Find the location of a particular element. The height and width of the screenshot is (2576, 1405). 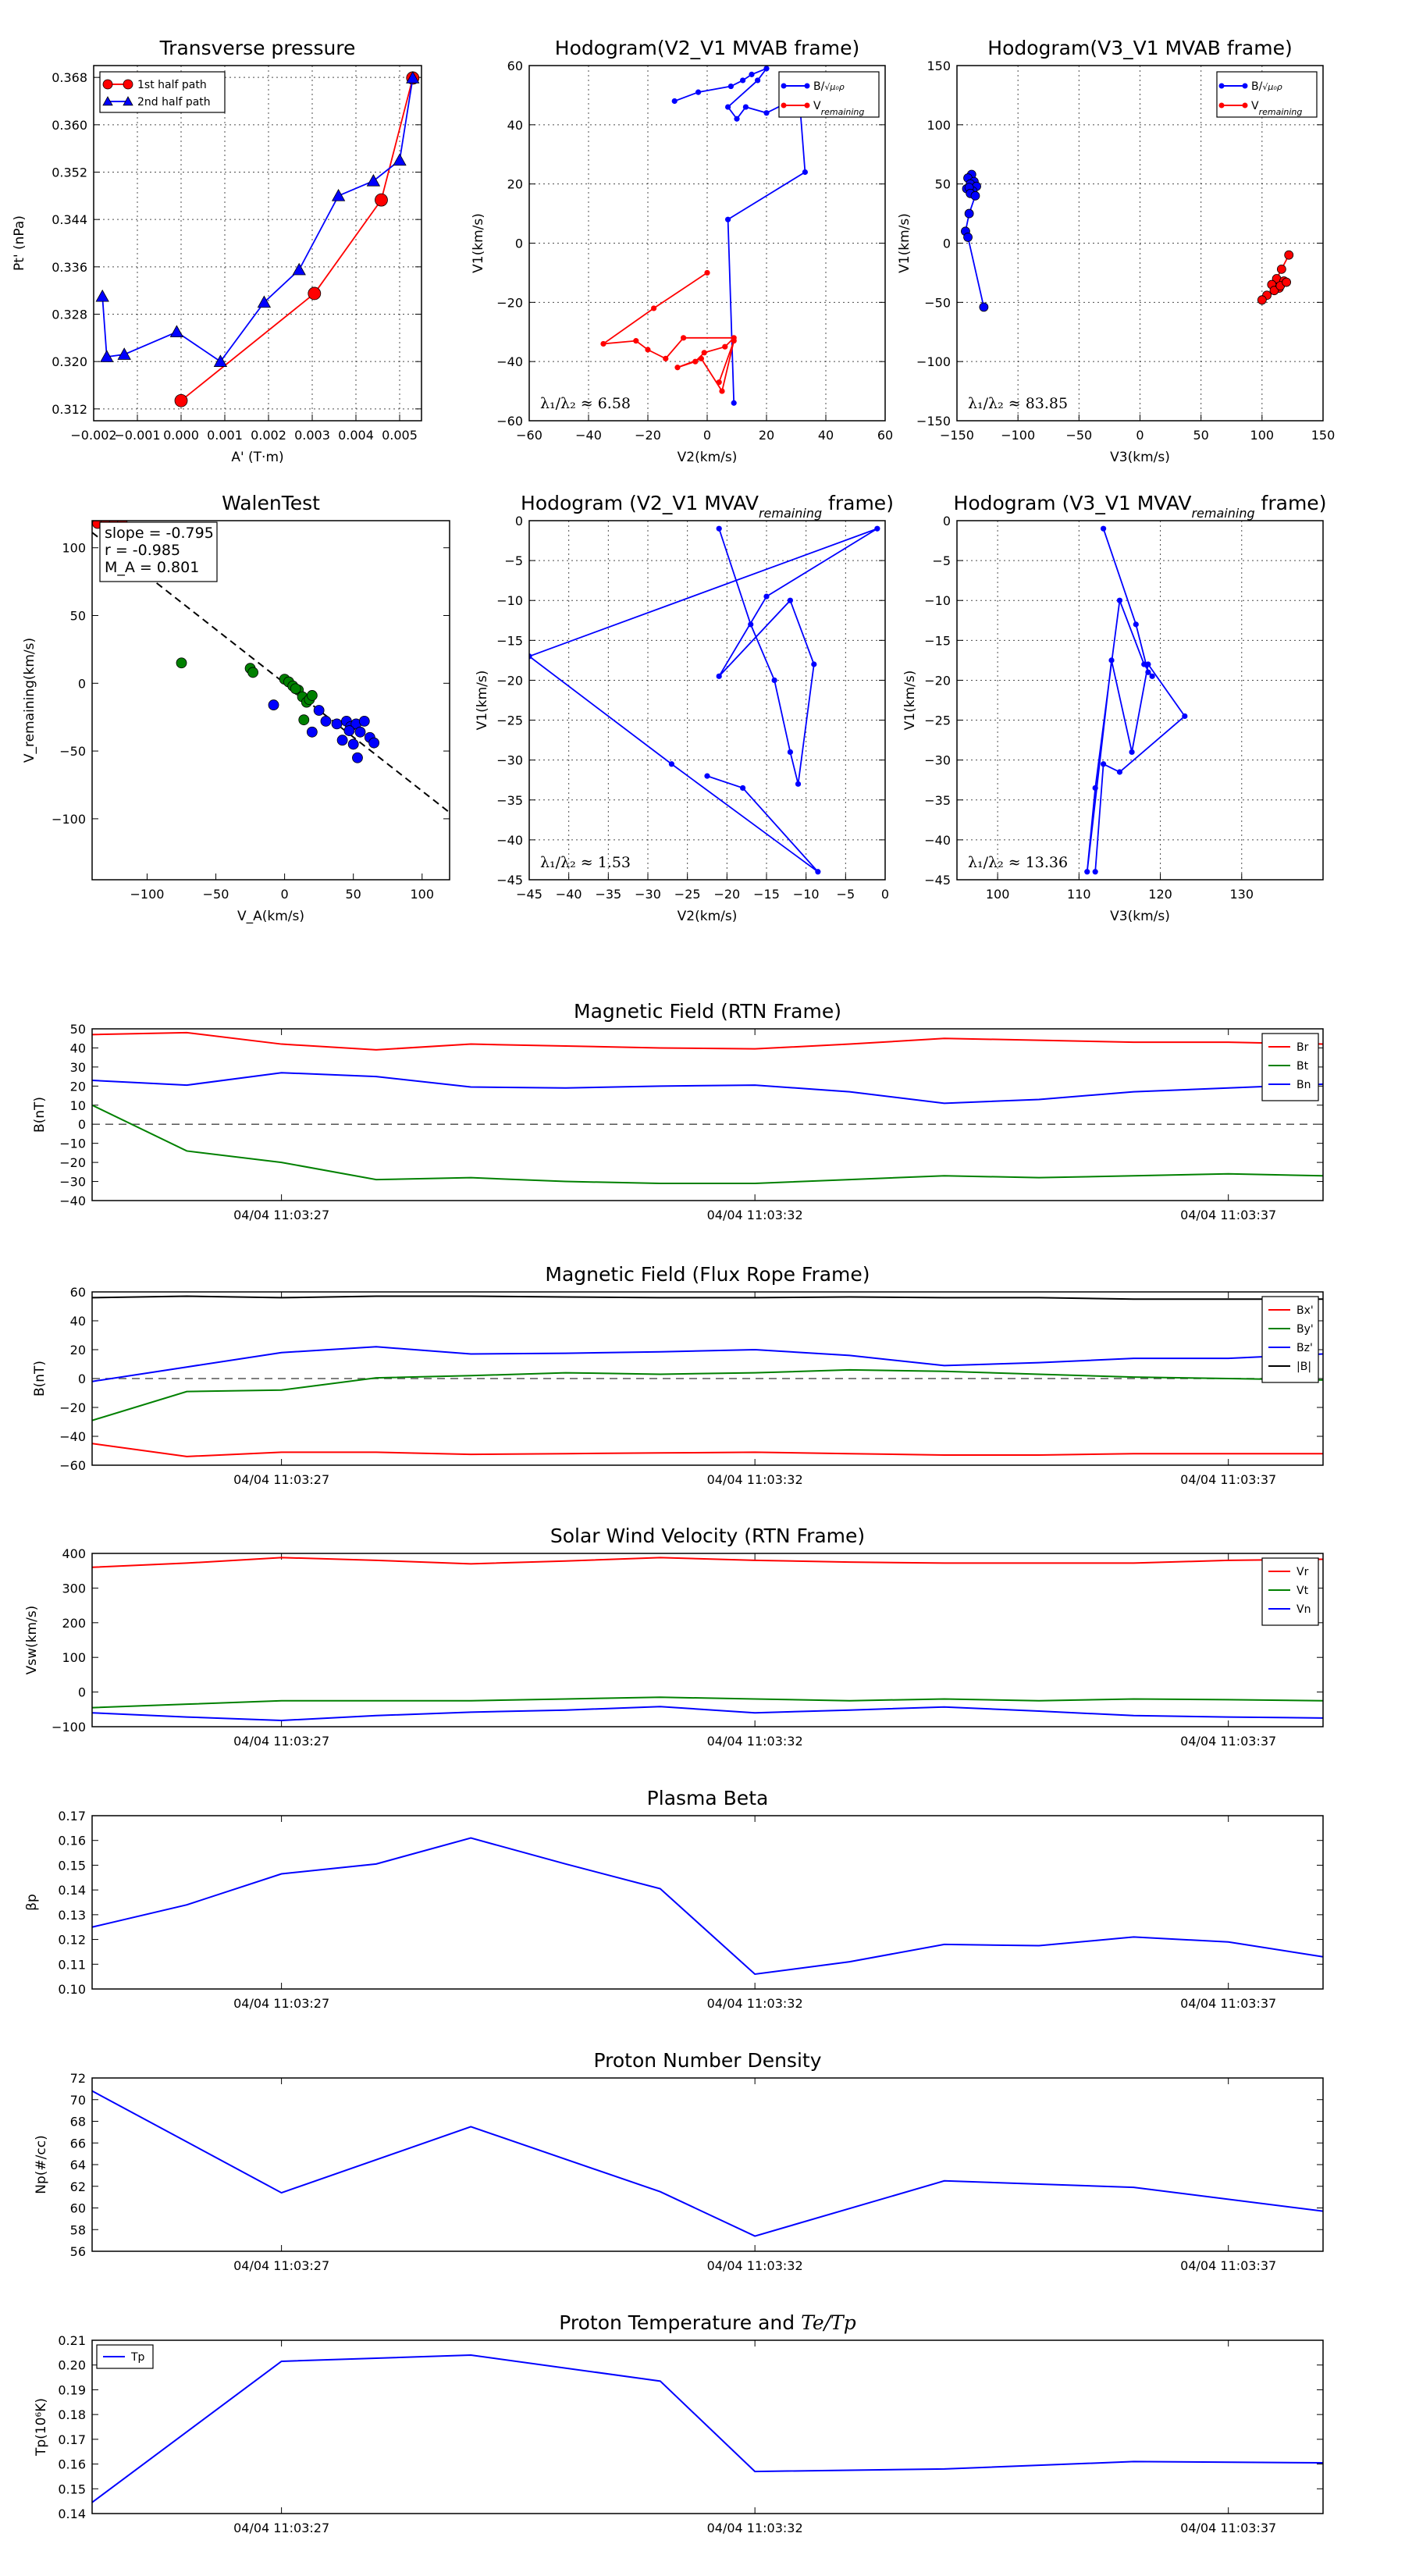

chart-title-end: frame) is located at coordinates (1291, 503).